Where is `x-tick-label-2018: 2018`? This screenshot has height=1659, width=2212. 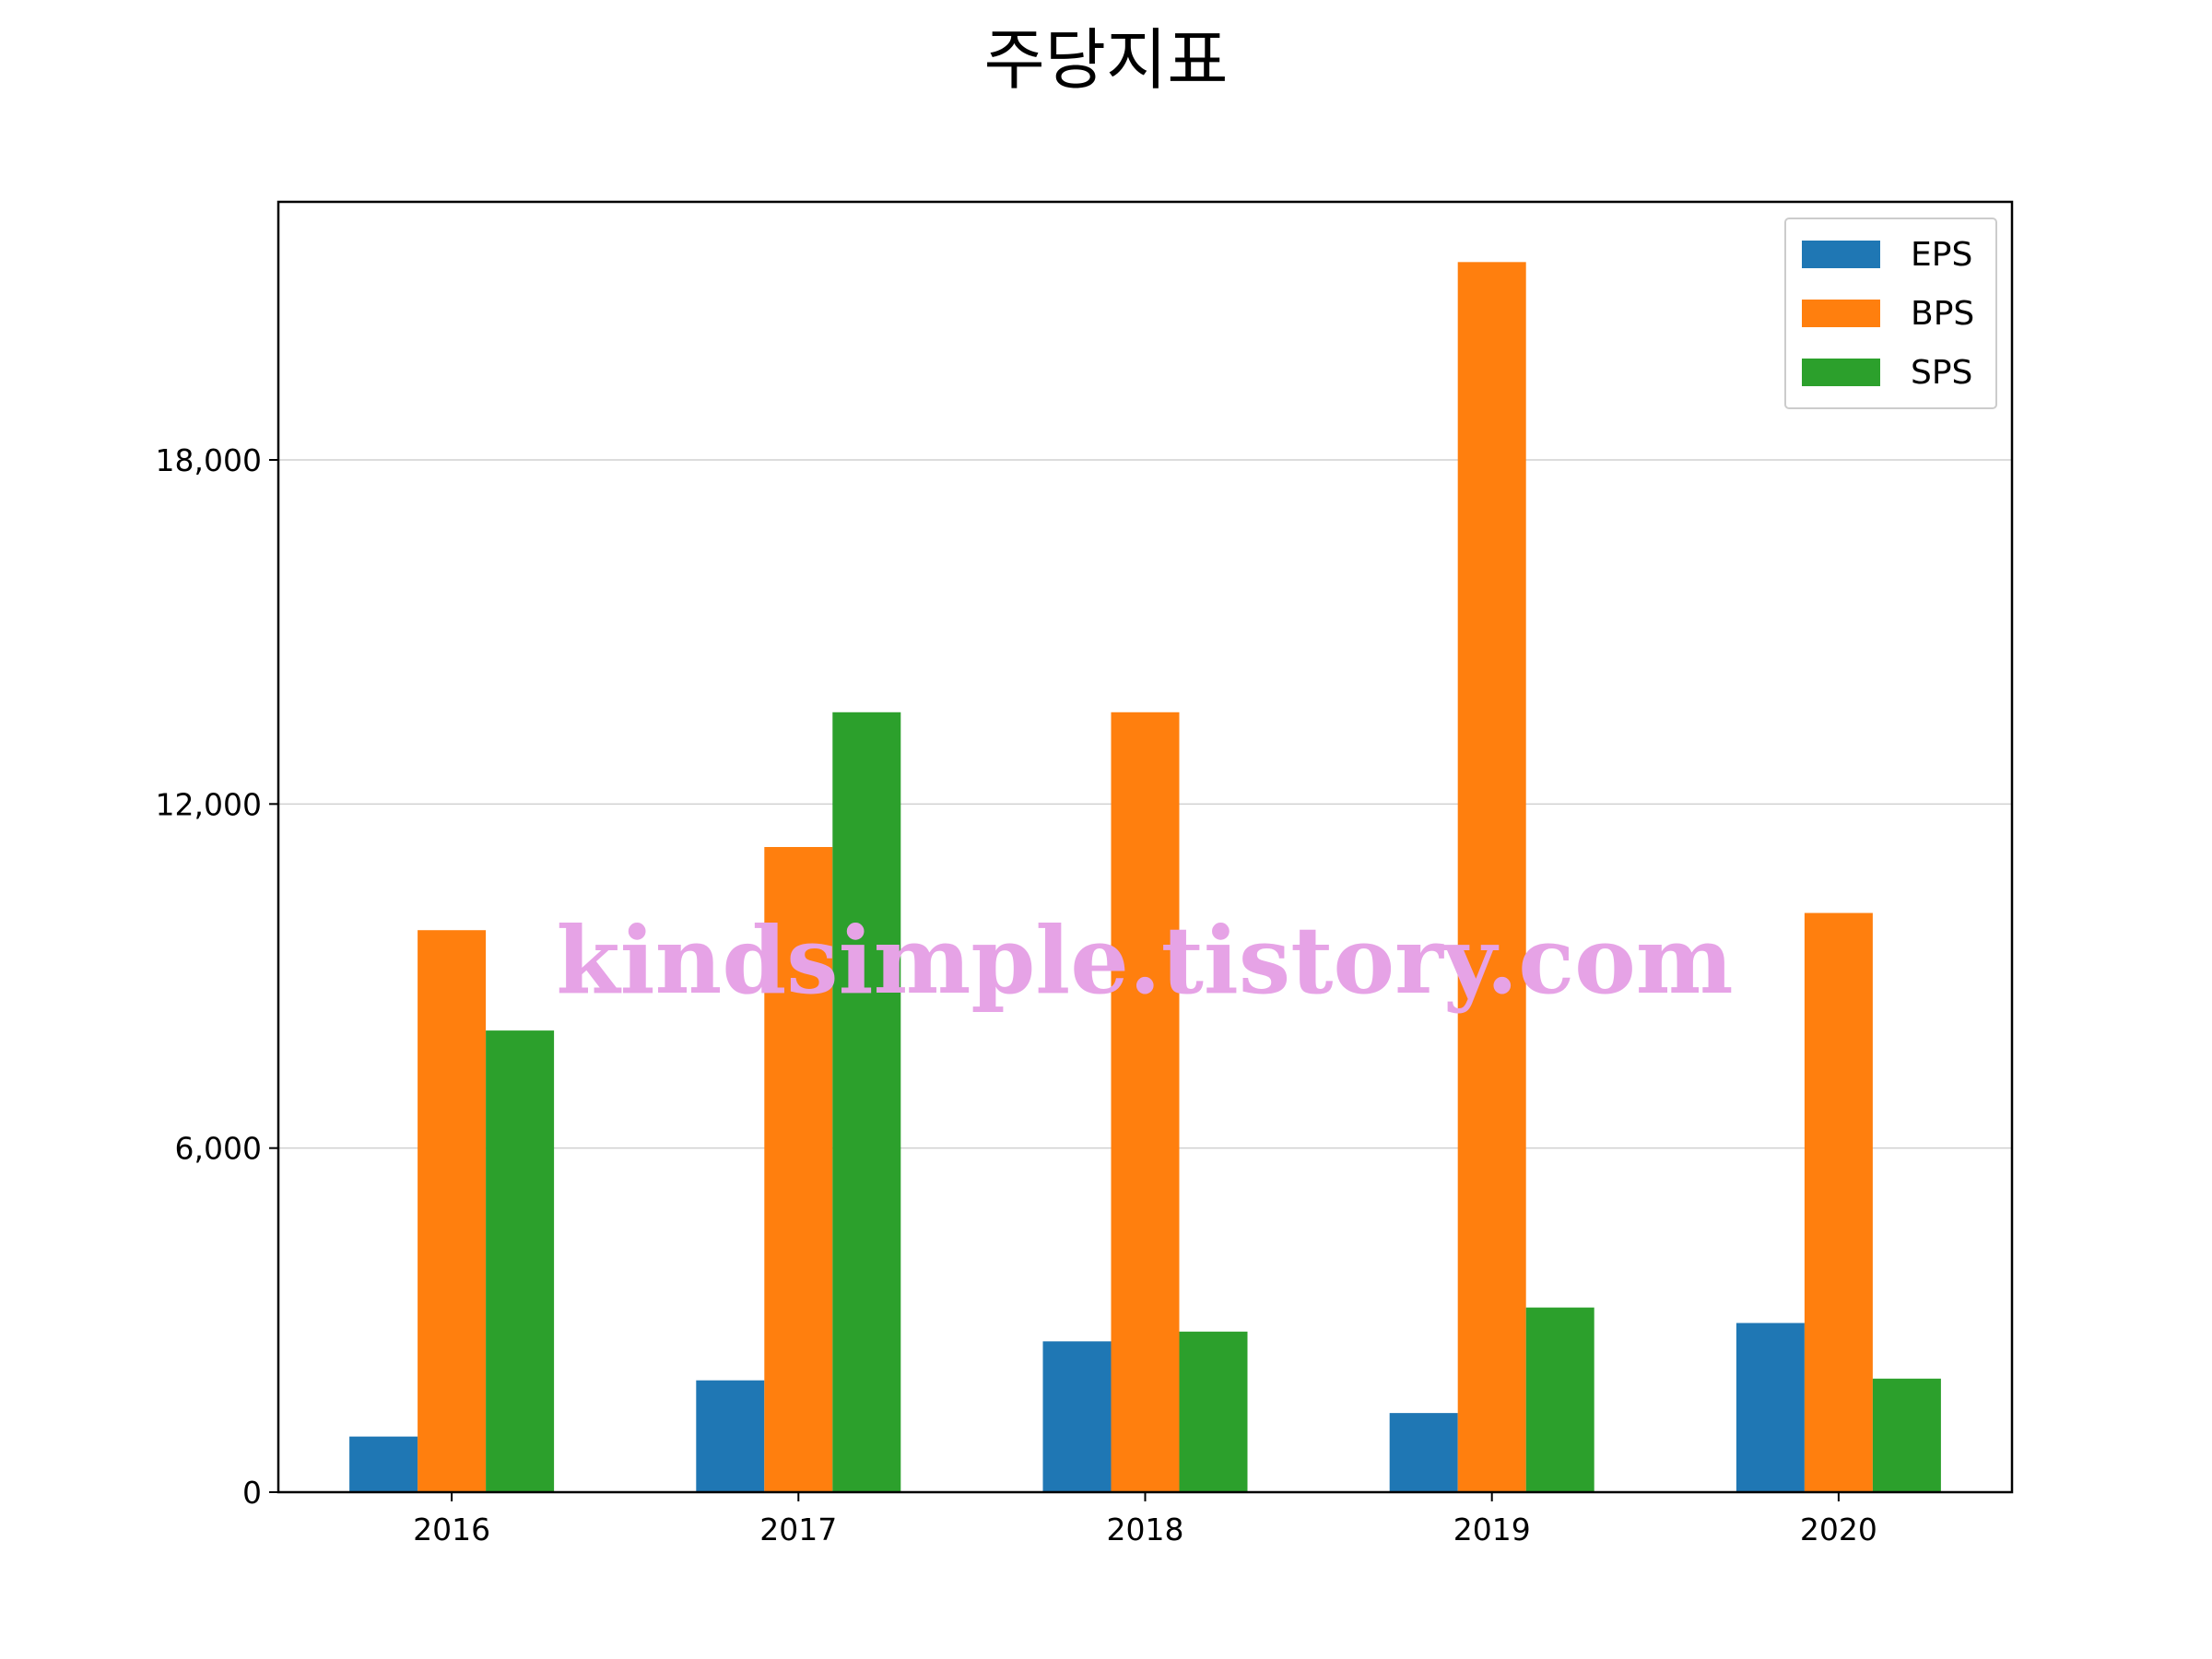
x-tick-label-2018: 2018 is located at coordinates (1145, 1529).